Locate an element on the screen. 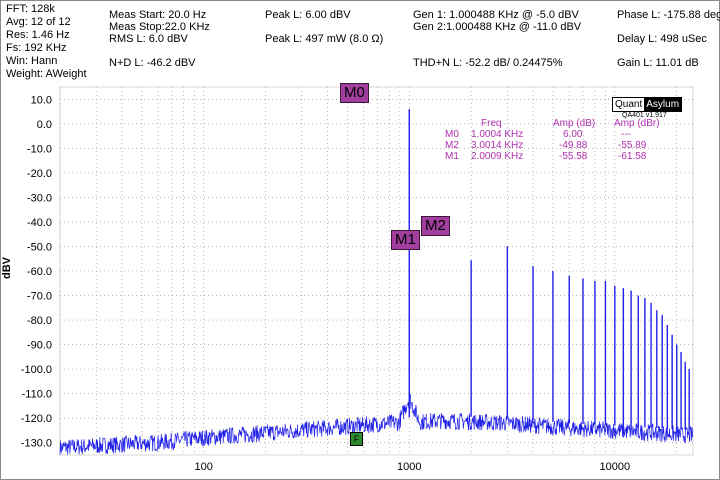 The image size is (720, 480). marker-row-amp-dbr: --- is located at coordinates (626, 134).